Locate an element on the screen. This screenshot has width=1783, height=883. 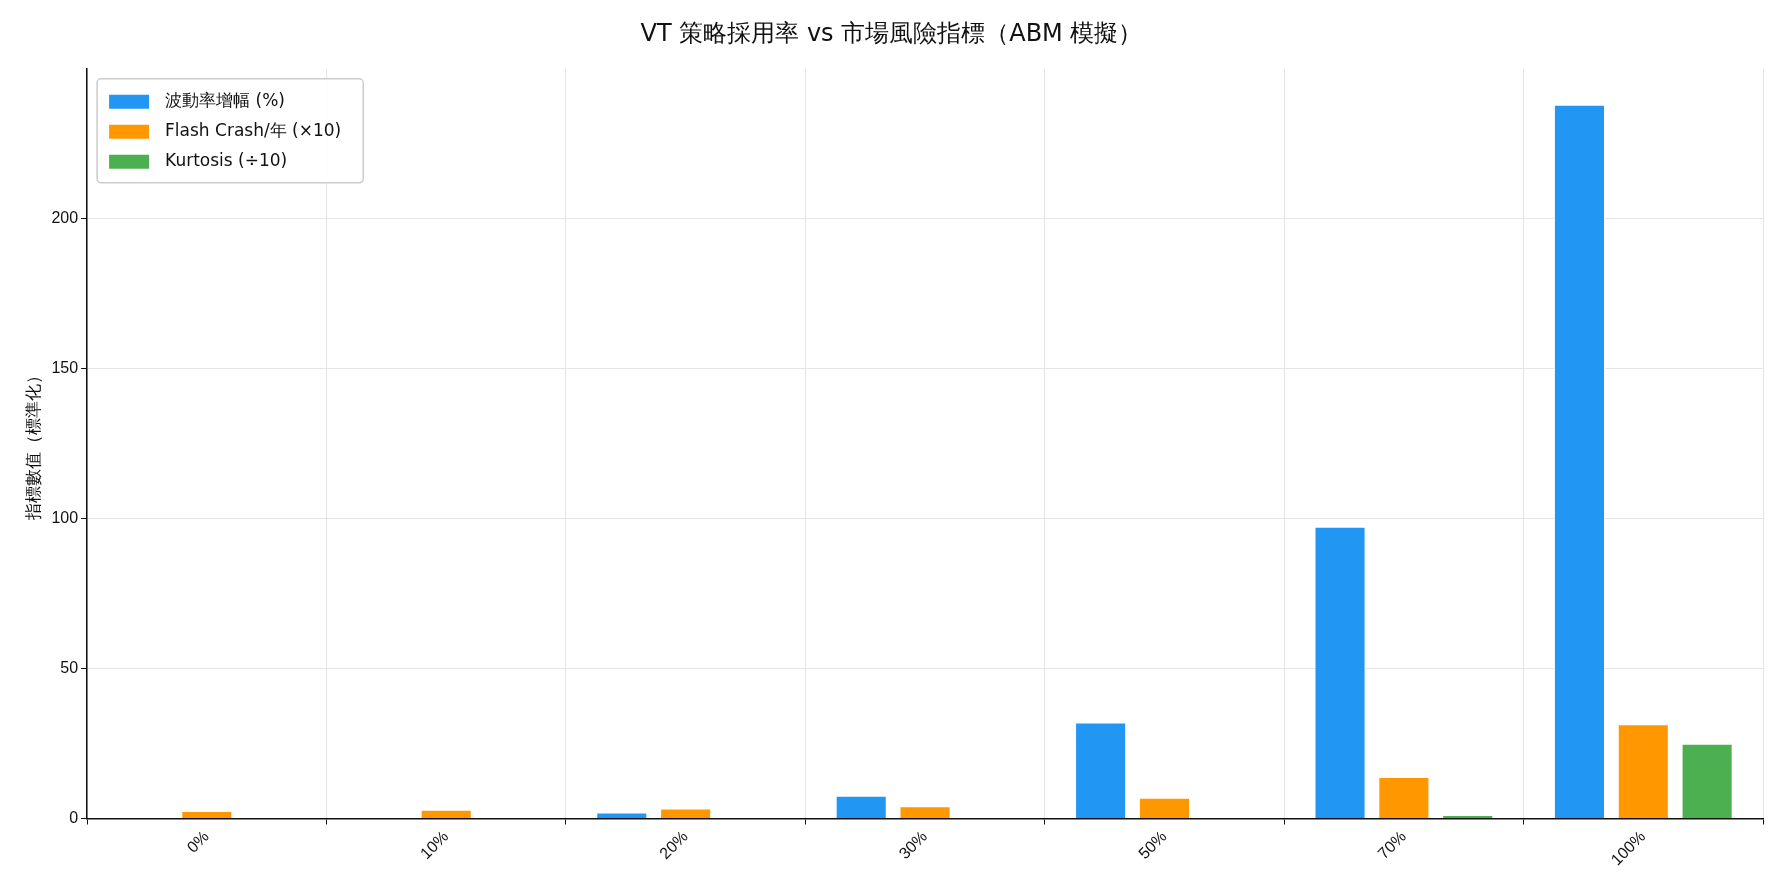
y-tick-label: 0 is located at coordinates (74, 817).